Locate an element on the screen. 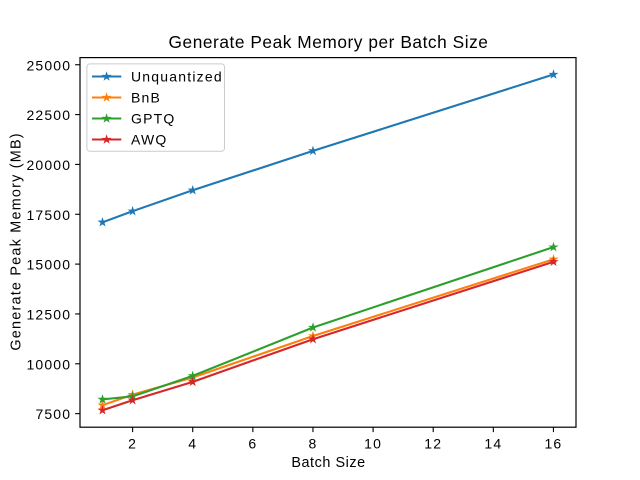  svg-text: Generate Peak Memory (MB) is located at coordinates (17, 241).